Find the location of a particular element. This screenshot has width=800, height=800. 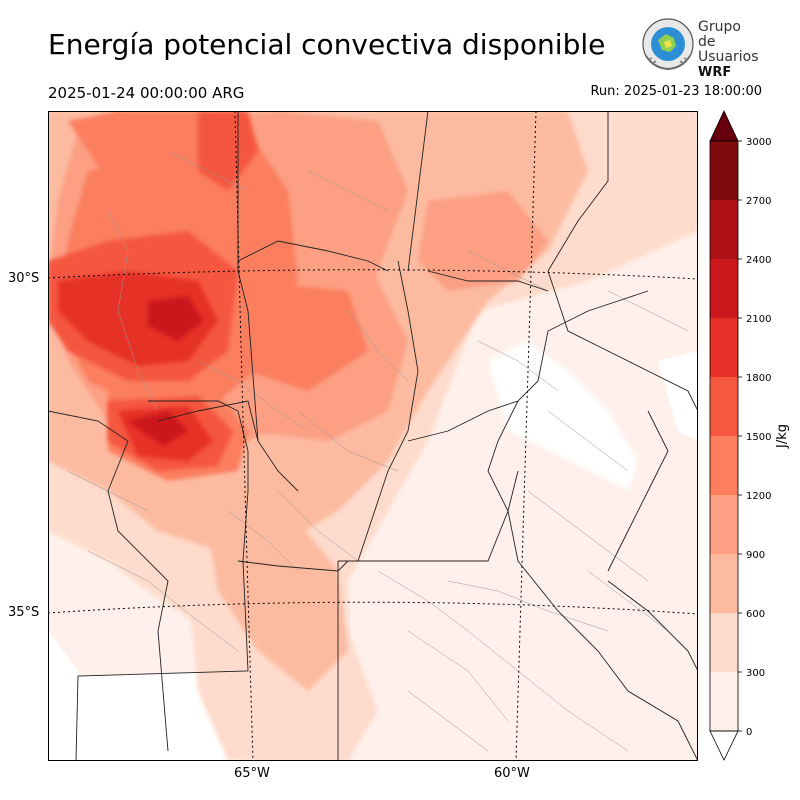

colorbar-tick-label: 300 is located at coordinates (755, 673).